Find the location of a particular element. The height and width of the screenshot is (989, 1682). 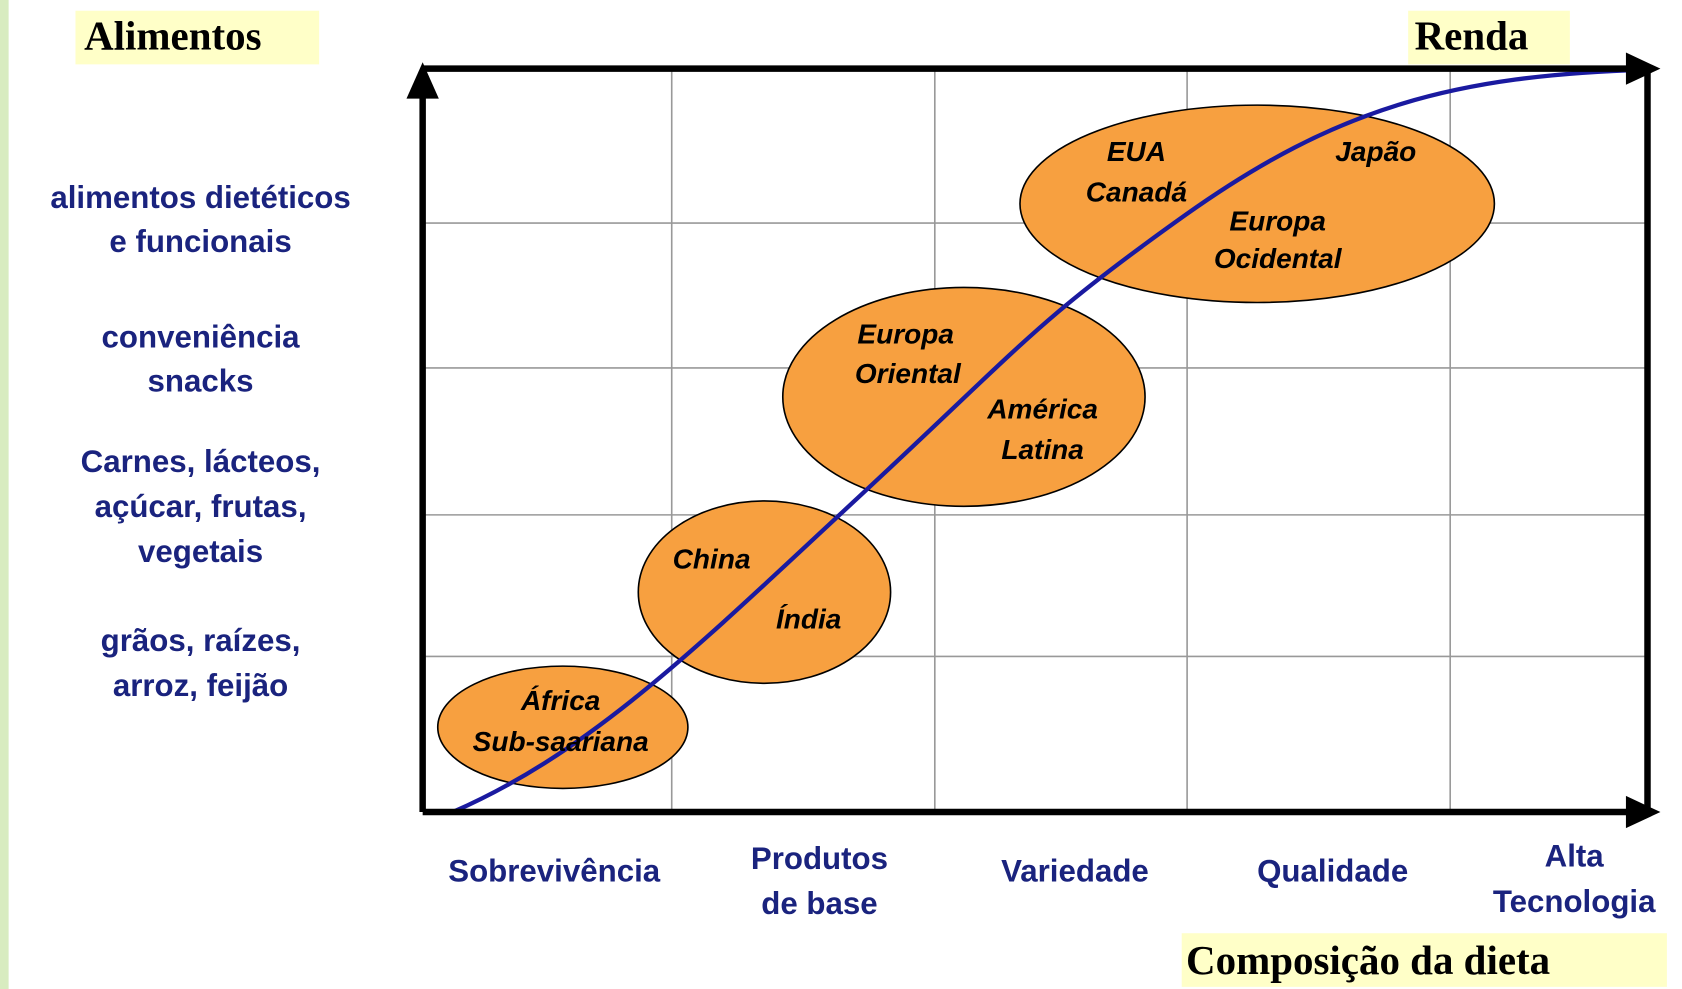

y-label: grãos, raízes, is located at coordinates (201, 640).